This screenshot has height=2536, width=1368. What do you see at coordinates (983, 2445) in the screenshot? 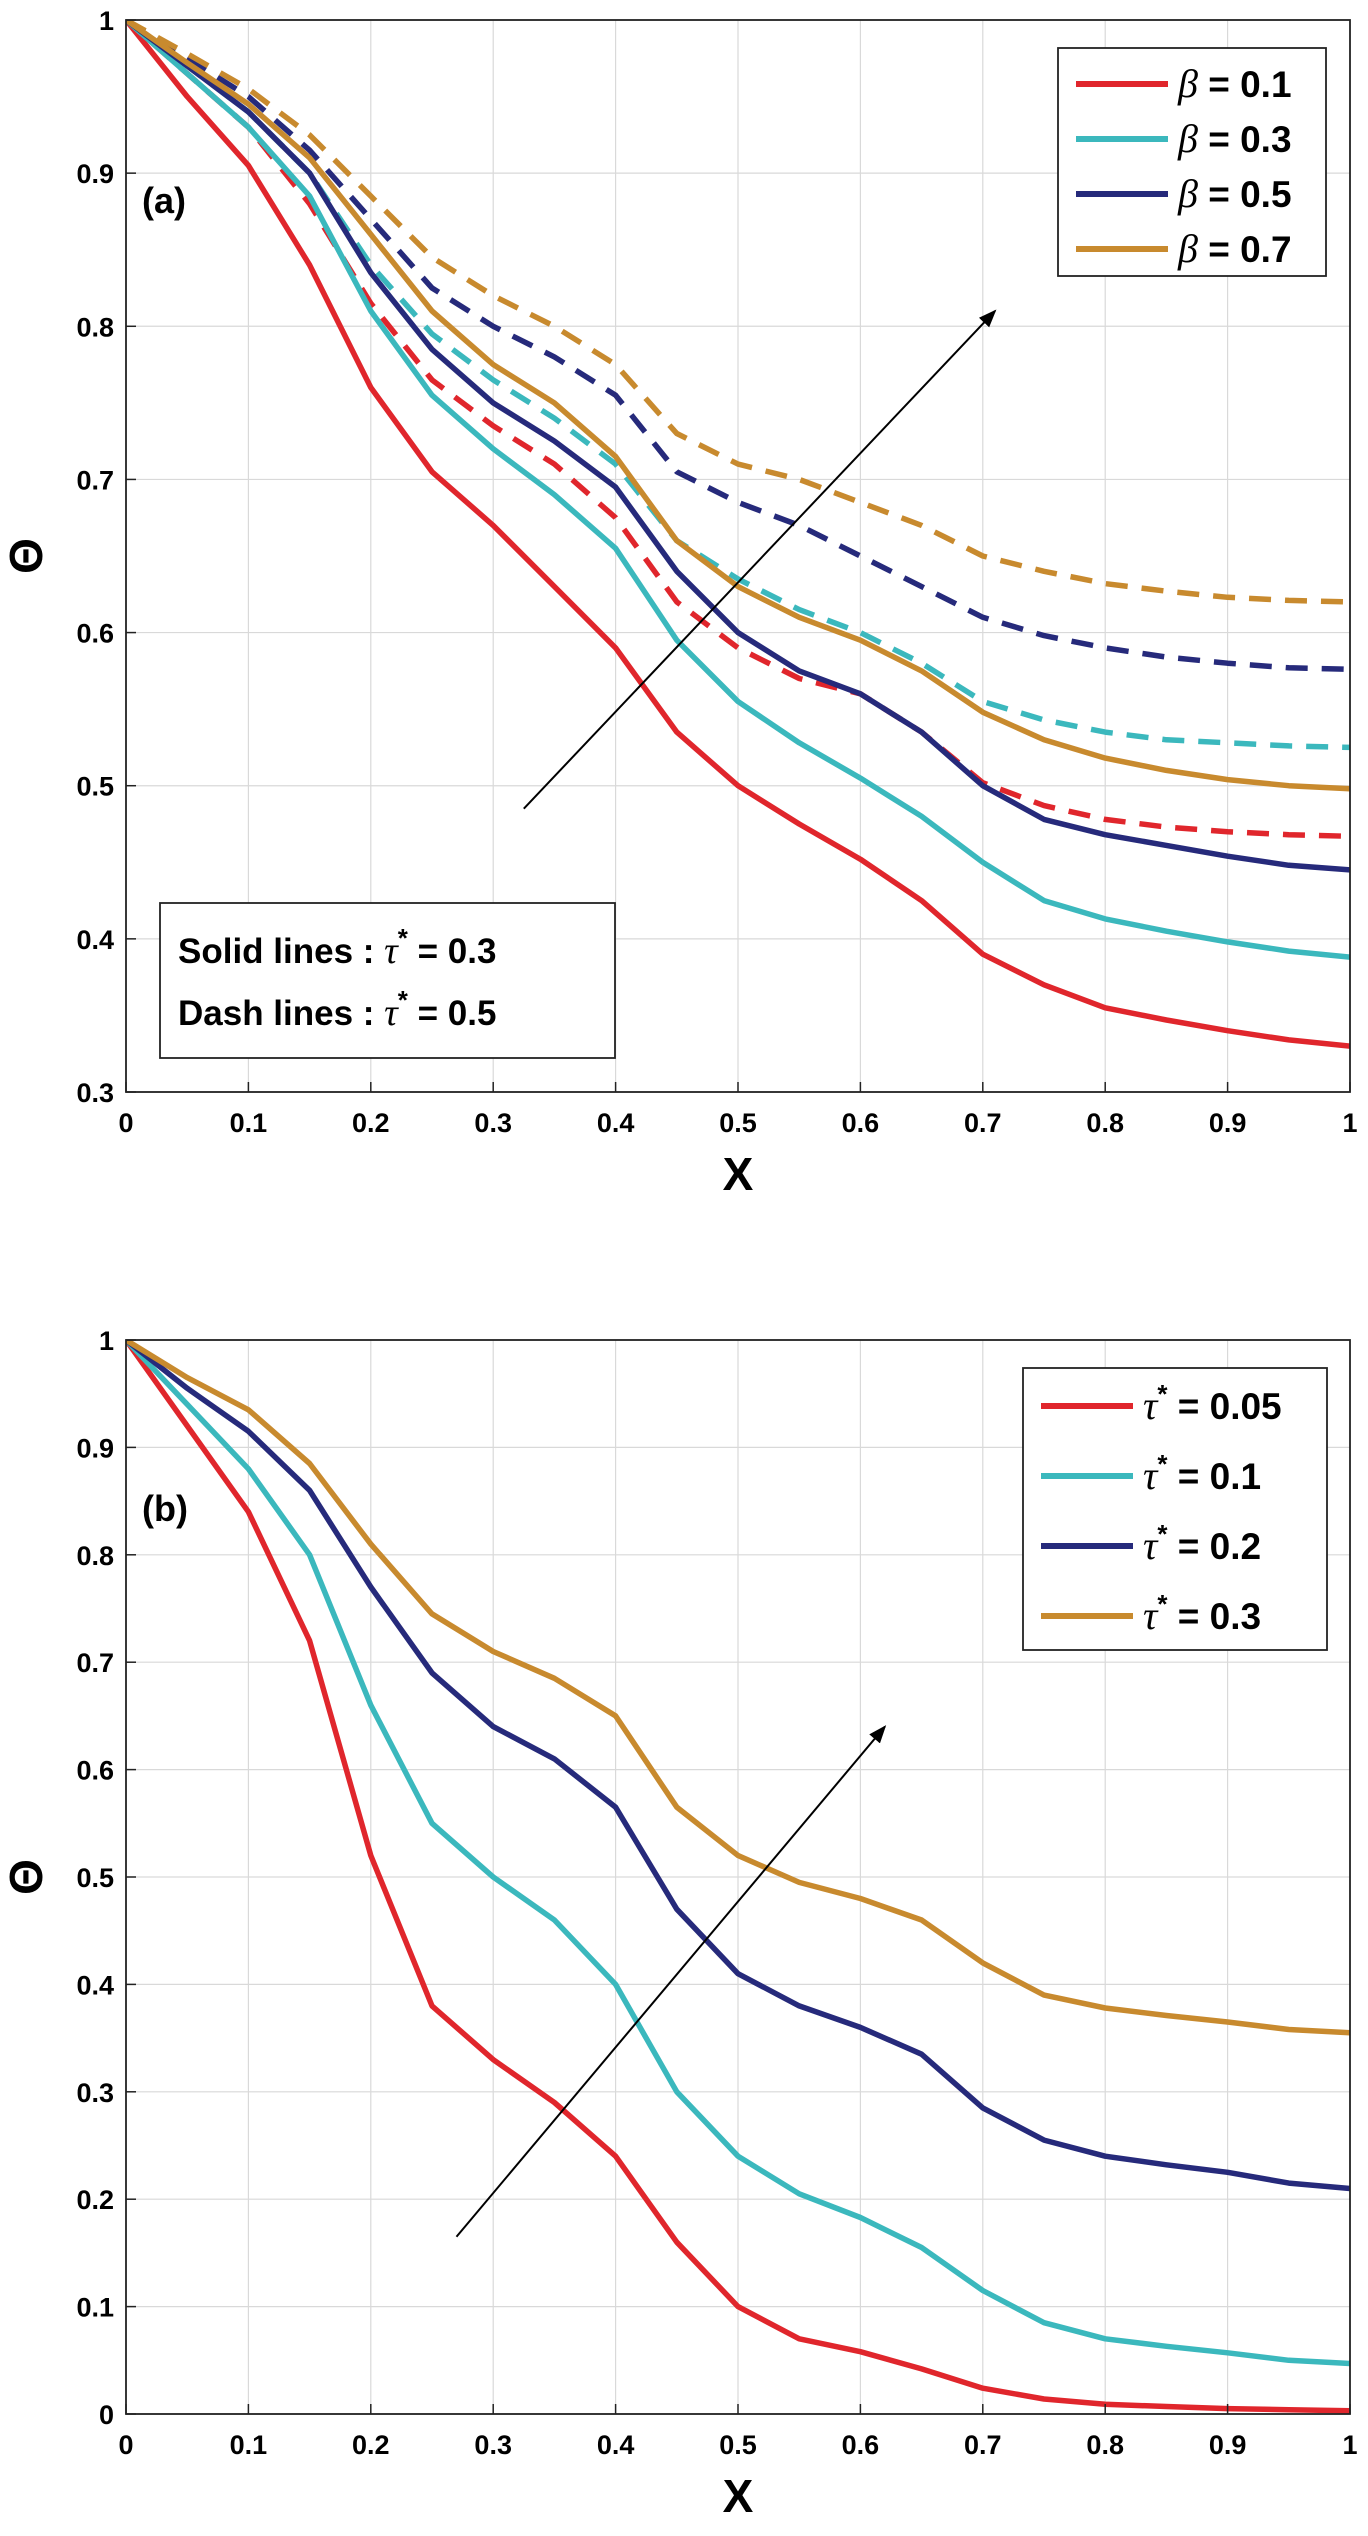
I see `x-tick-label-b-7: 0.7` at bounding box center [983, 2445].